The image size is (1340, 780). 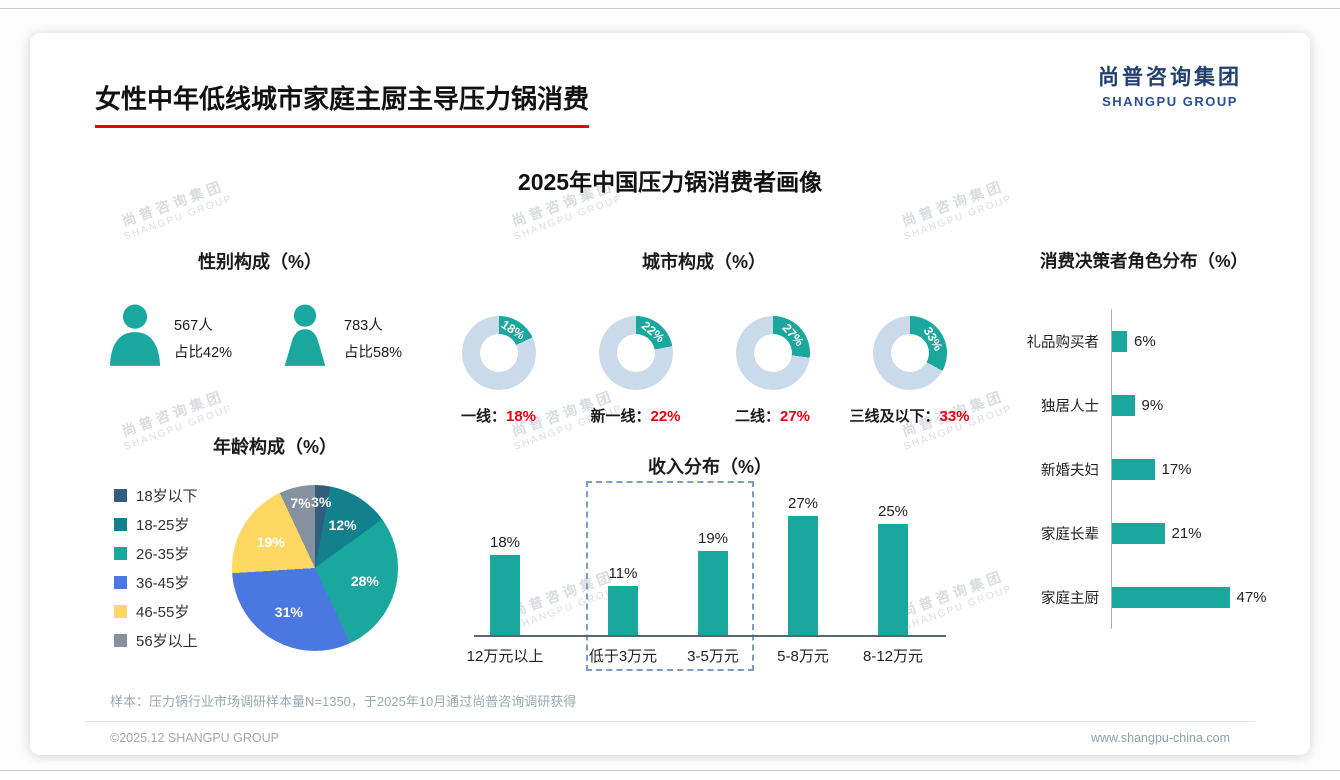 I want to click on hbar-row: 新婚夫妇 17%, so click(x=1144, y=469).